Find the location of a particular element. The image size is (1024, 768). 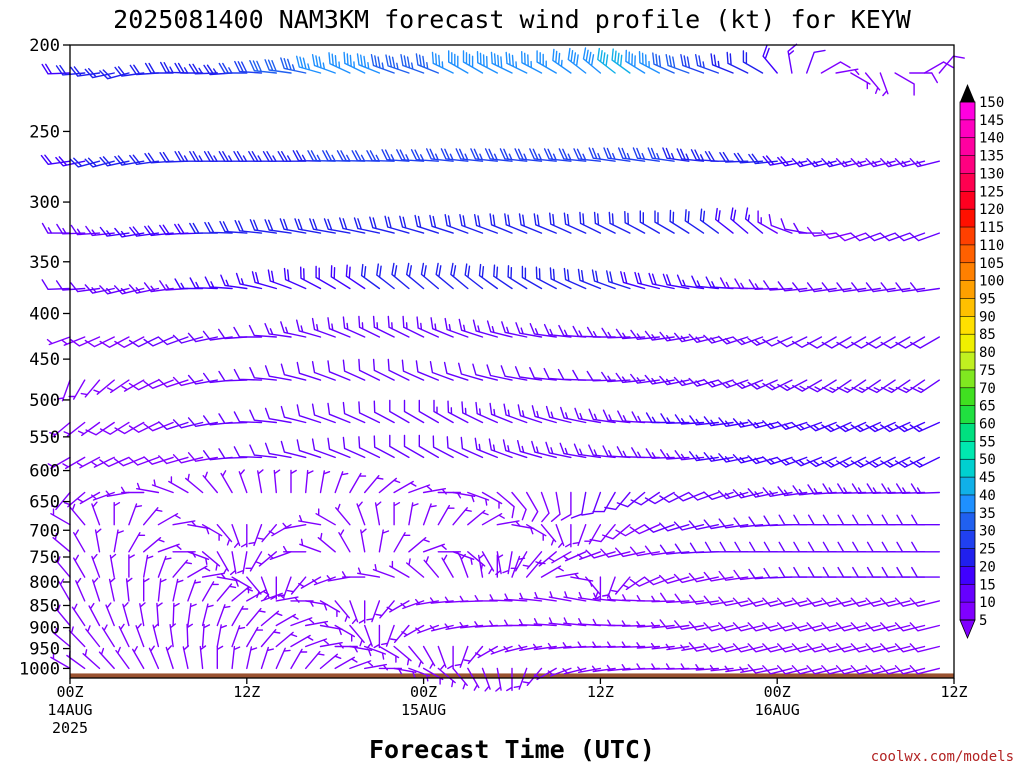

colorbar-label: 85 is located at coordinates (987, 335).